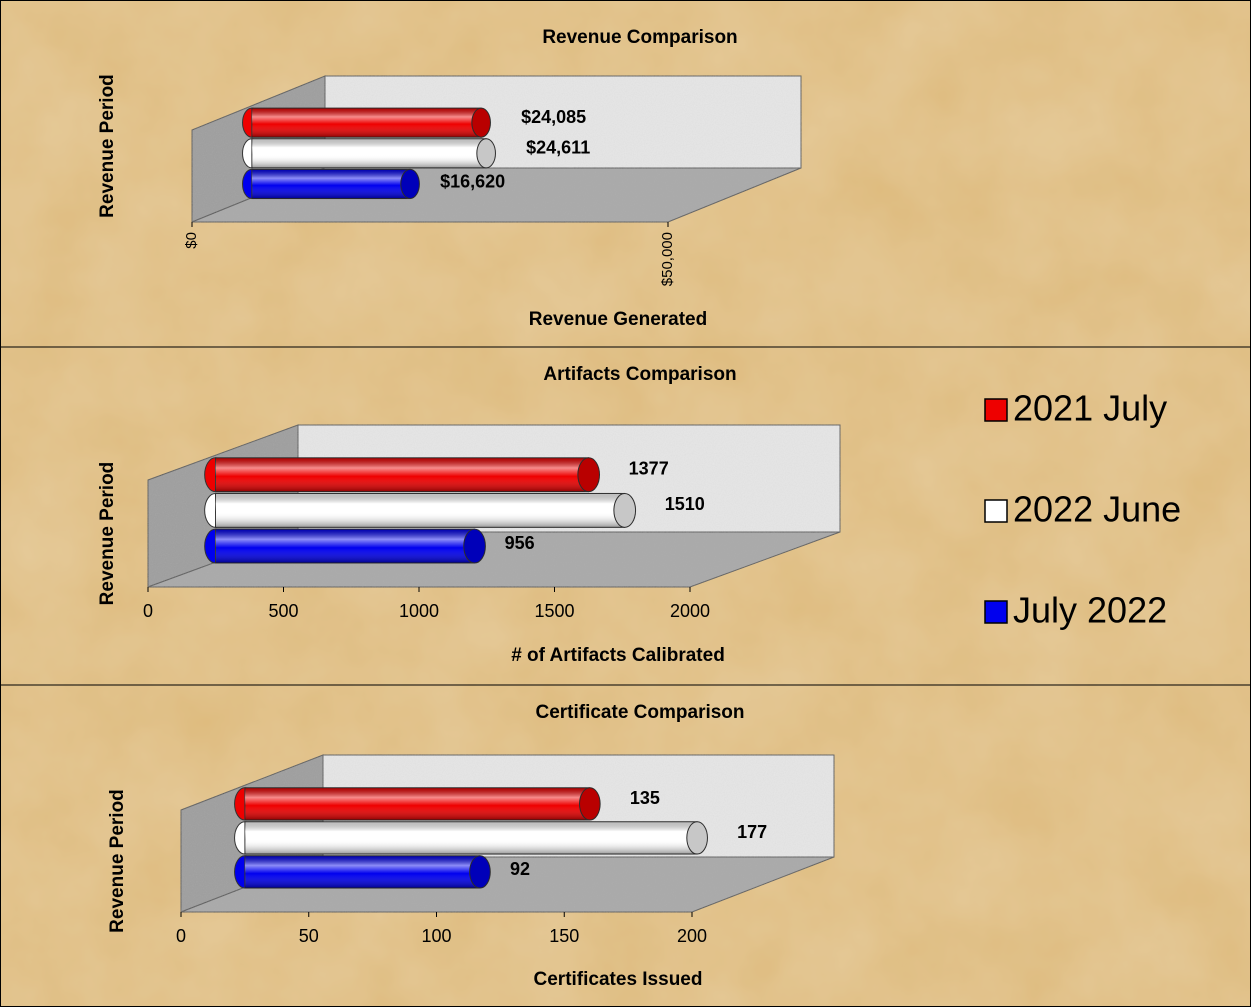 This screenshot has width=1251, height=1007. I want to click on x-tick-label: $0, so click(191, 240).